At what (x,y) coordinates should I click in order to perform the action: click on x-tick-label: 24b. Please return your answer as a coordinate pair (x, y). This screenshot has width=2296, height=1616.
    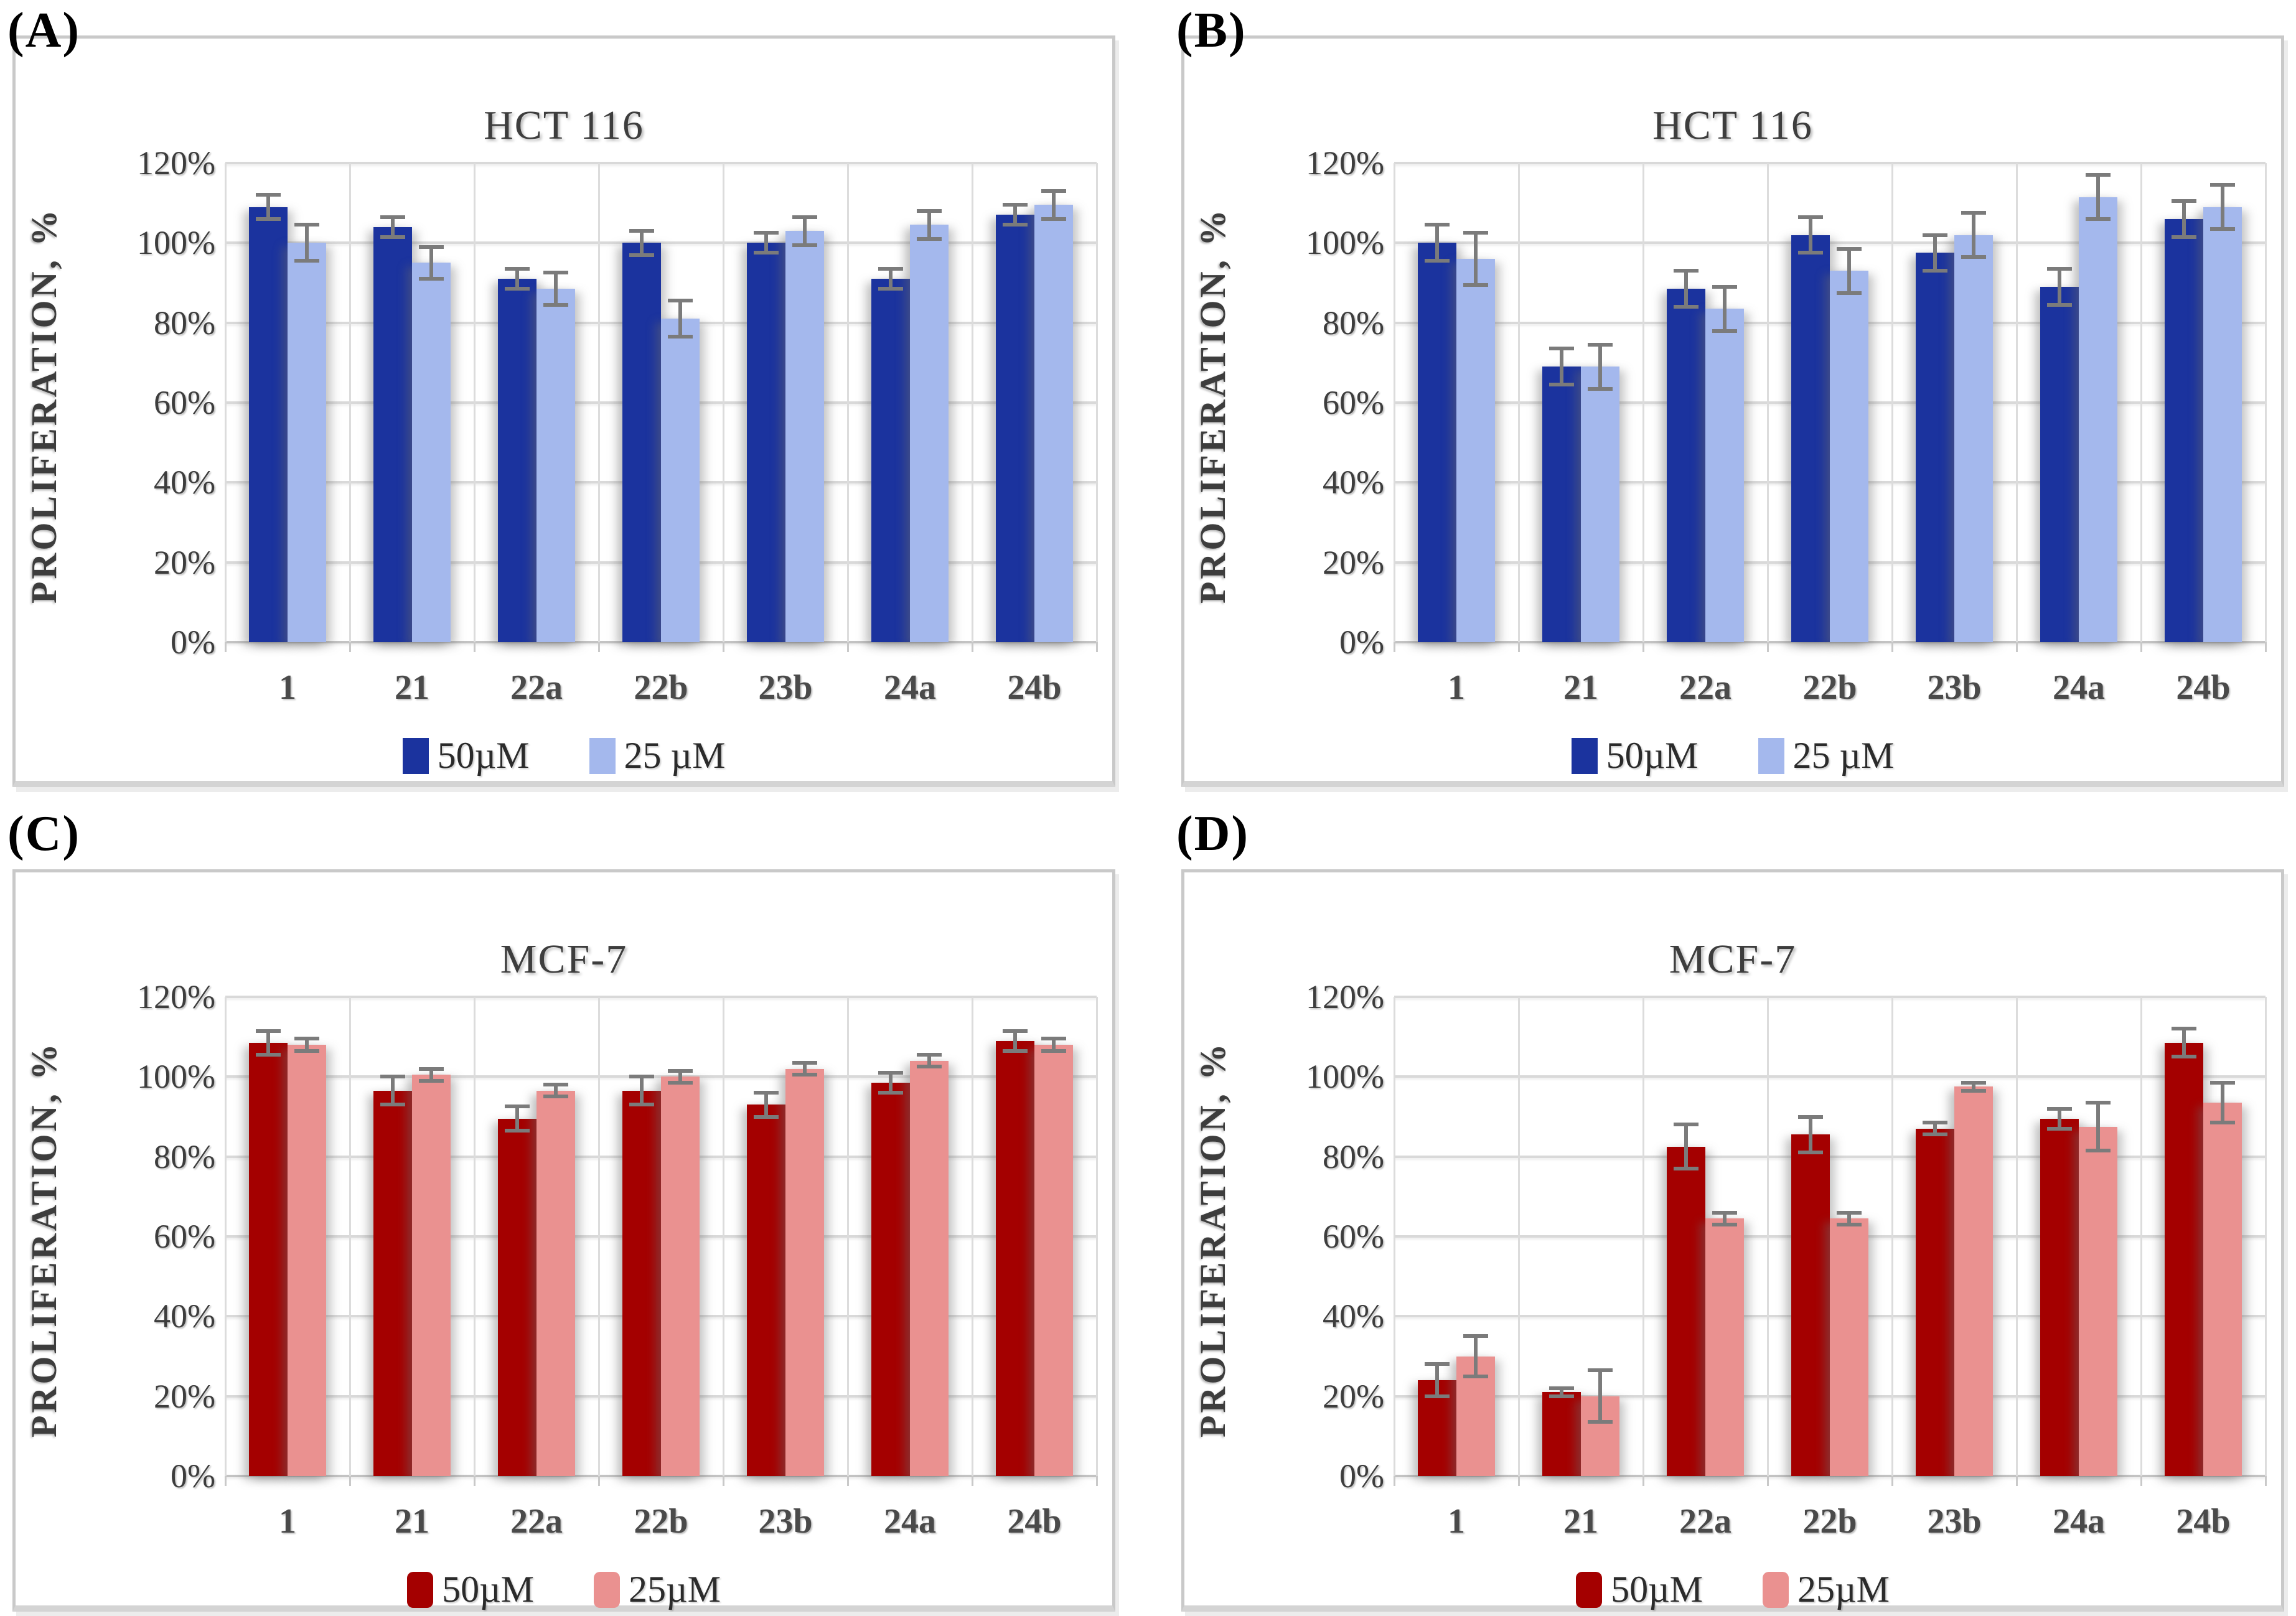
    Looking at the image, I should click on (1034, 687).